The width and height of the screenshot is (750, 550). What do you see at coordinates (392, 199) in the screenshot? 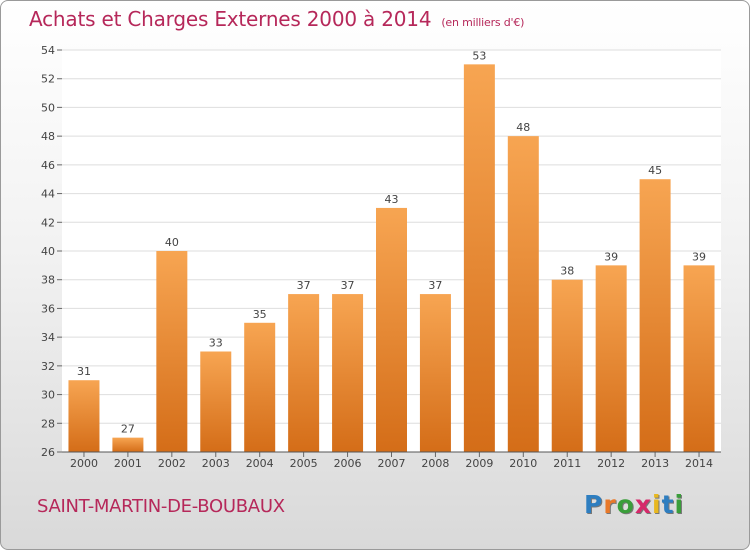
I see `bar-value-label: 43` at bounding box center [392, 199].